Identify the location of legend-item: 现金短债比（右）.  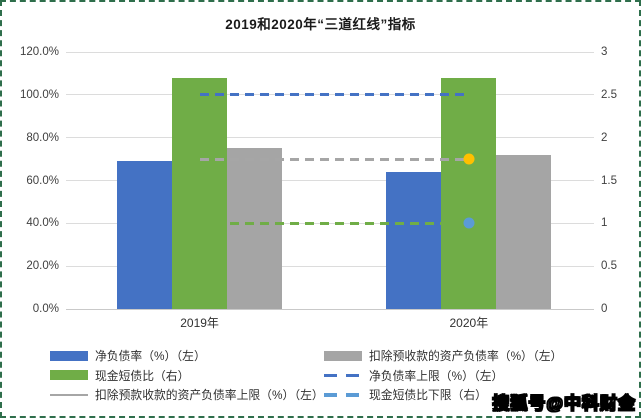
(187, 376).